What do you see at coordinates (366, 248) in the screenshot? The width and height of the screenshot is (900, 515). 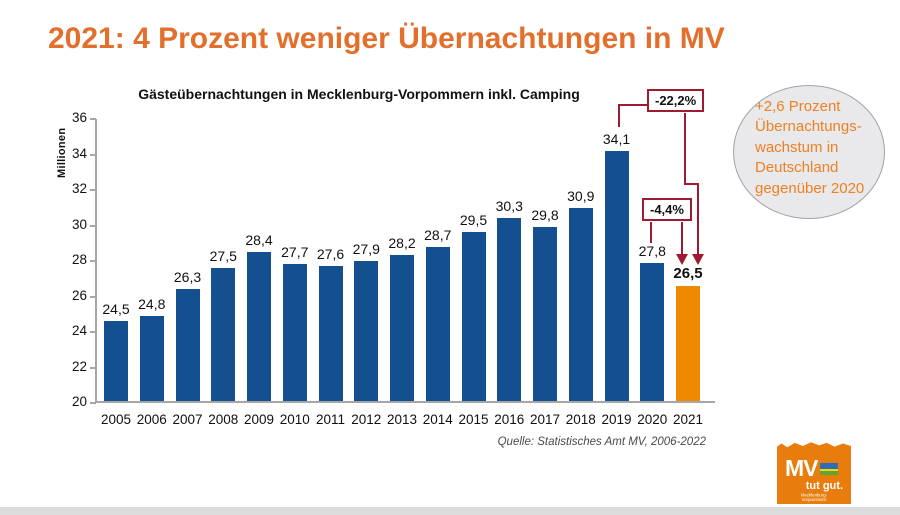 I see `value-label-2012: 27,9` at bounding box center [366, 248].